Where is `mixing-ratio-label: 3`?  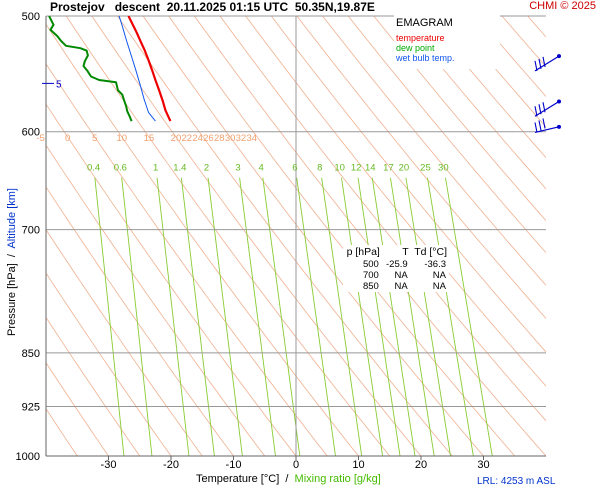
mixing-ratio-label: 3 is located at coordinates (237, 168).